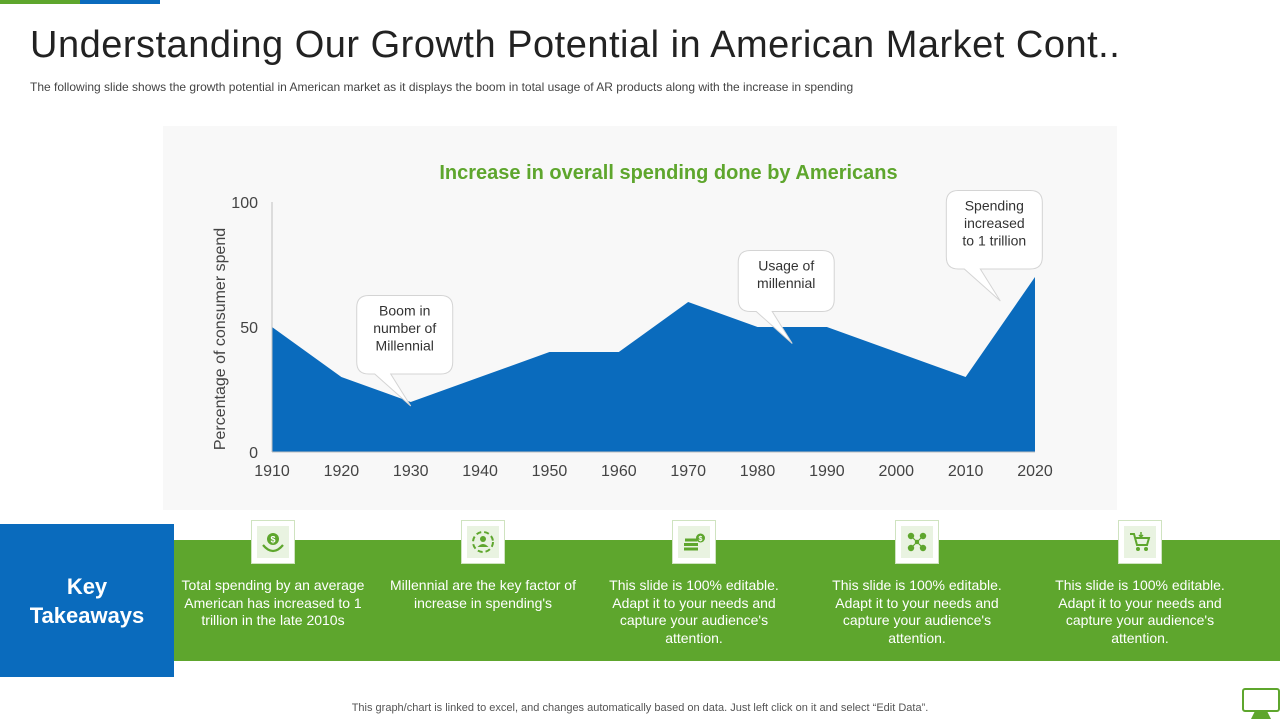  What do you see at coordinates (1261, 703) in the screenshot?
I see `monitor-icon` at bounding box center [1261, 703].